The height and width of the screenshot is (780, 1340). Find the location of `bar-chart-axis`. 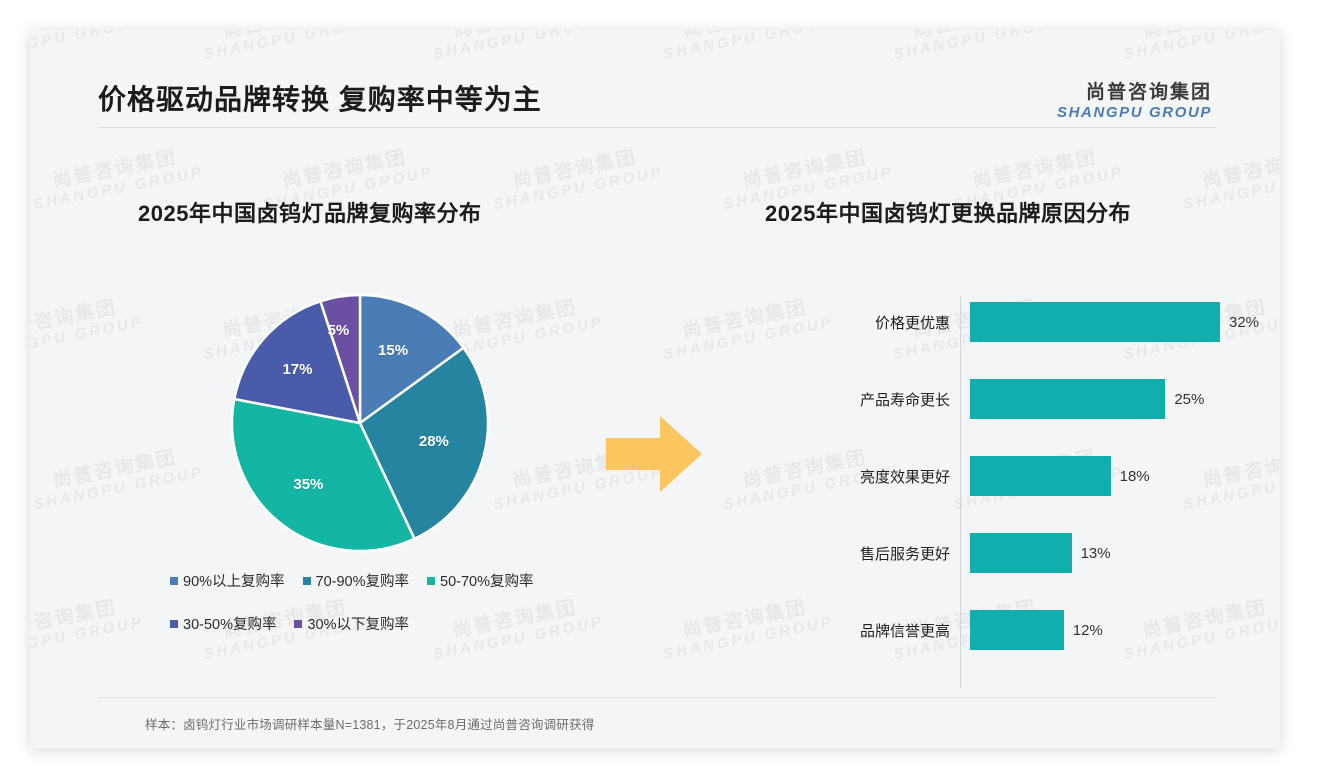

bar-chart-axis is located at coordinates (960, 492).